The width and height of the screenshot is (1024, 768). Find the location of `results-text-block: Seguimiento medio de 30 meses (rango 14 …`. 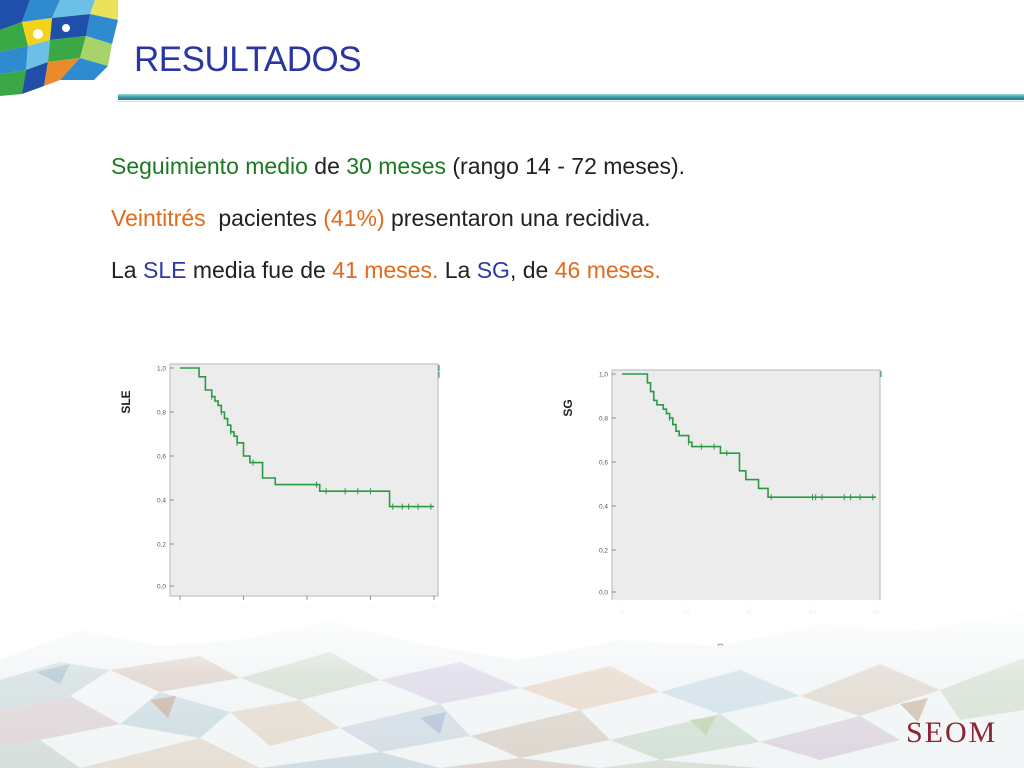

results-text-block: Seguimiento medio de 30 meses (rango 14 … is located at coordinates (398, 228).